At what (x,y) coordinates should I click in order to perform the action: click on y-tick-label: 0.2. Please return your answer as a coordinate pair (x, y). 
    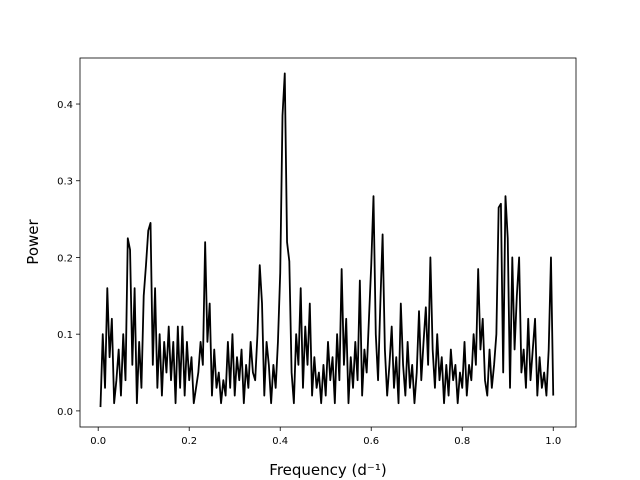
    Looking at the image, I should click on (65, 258).